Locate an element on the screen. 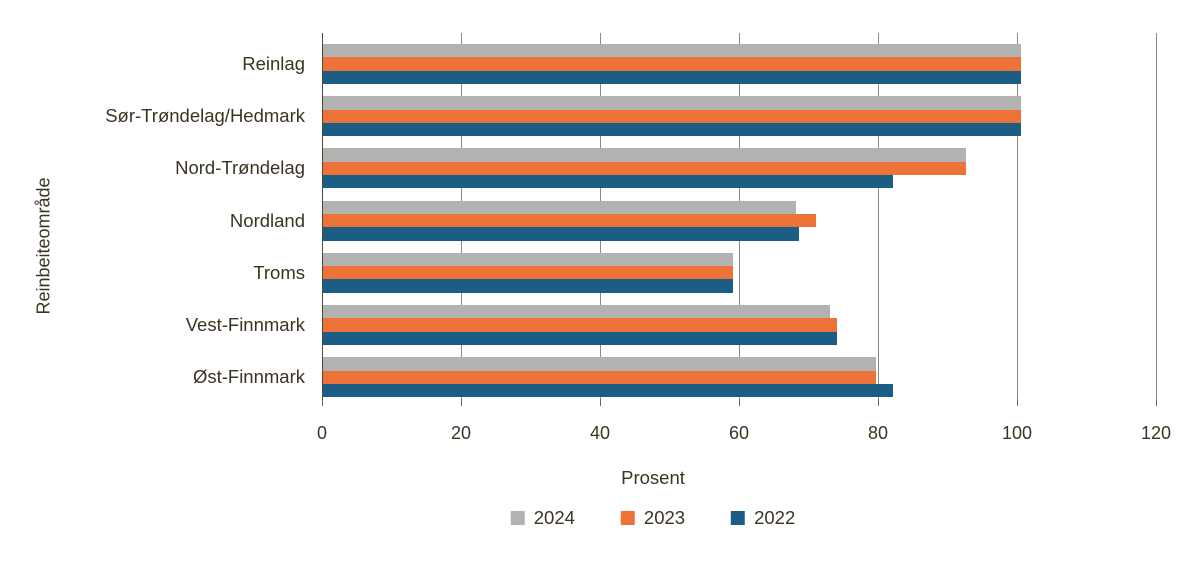 The height and width of the screenshot is (568, 1198). tick-label: 60 is located at coordinates (739, 433).